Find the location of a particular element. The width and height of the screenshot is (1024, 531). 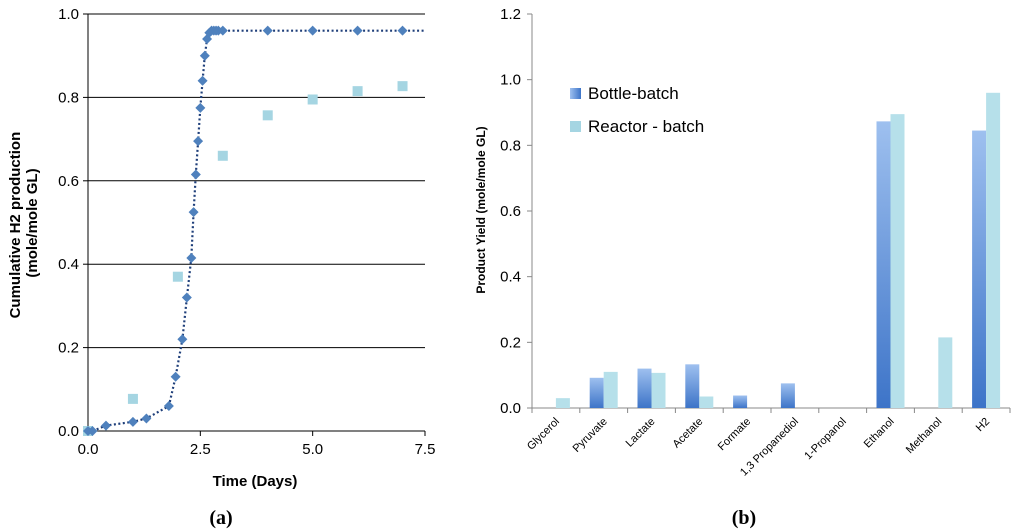

a-y-tick-label: 0.6 is located at coordinates (68, 181).